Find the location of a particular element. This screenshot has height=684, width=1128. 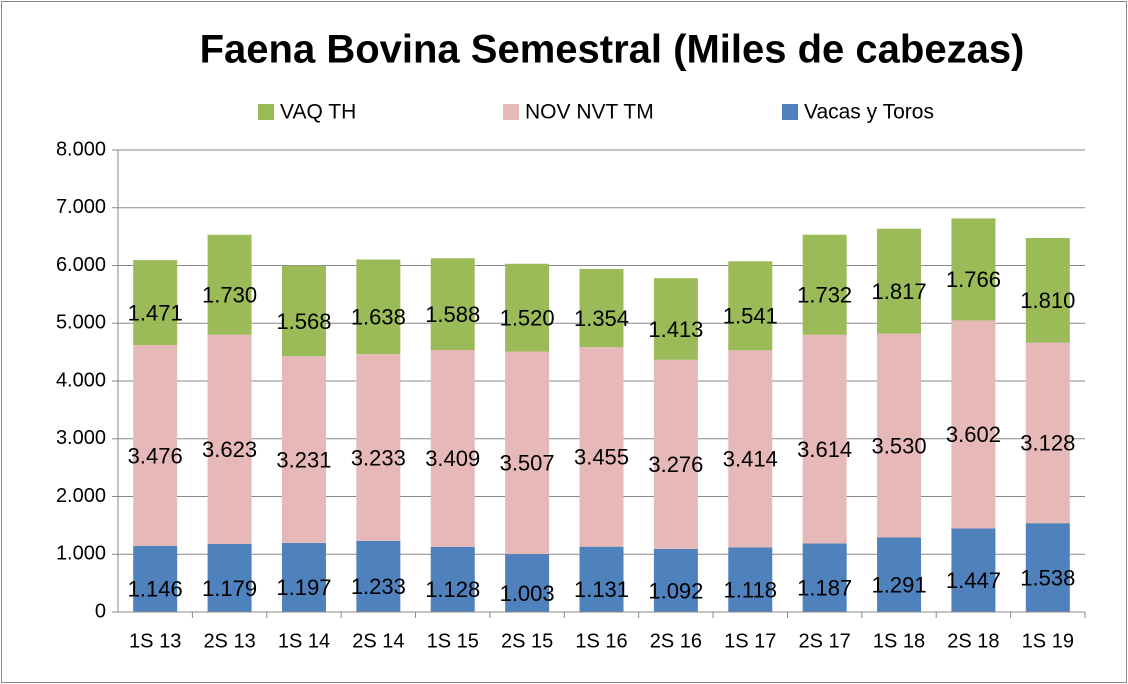

legend-label: VAQ TH is located at coordinates (318, 112).